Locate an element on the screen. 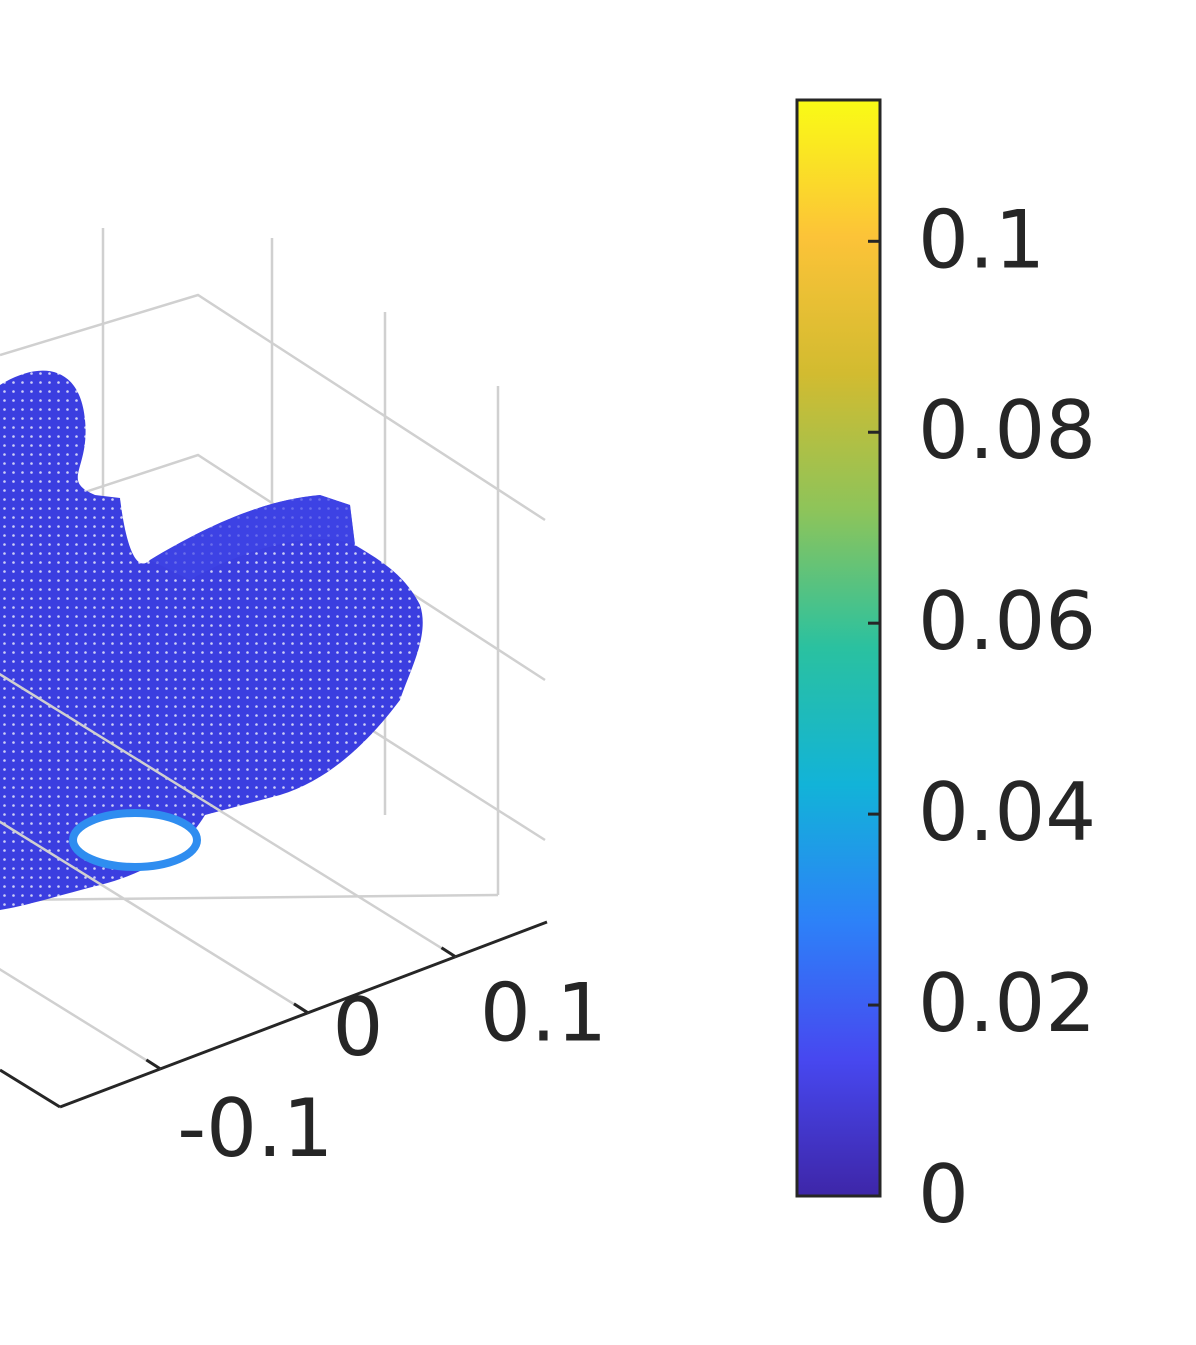 This screenshot has height=1345, width=1196. colorbar-tick-label: 0.04 is located at coordinates (1007, 812).